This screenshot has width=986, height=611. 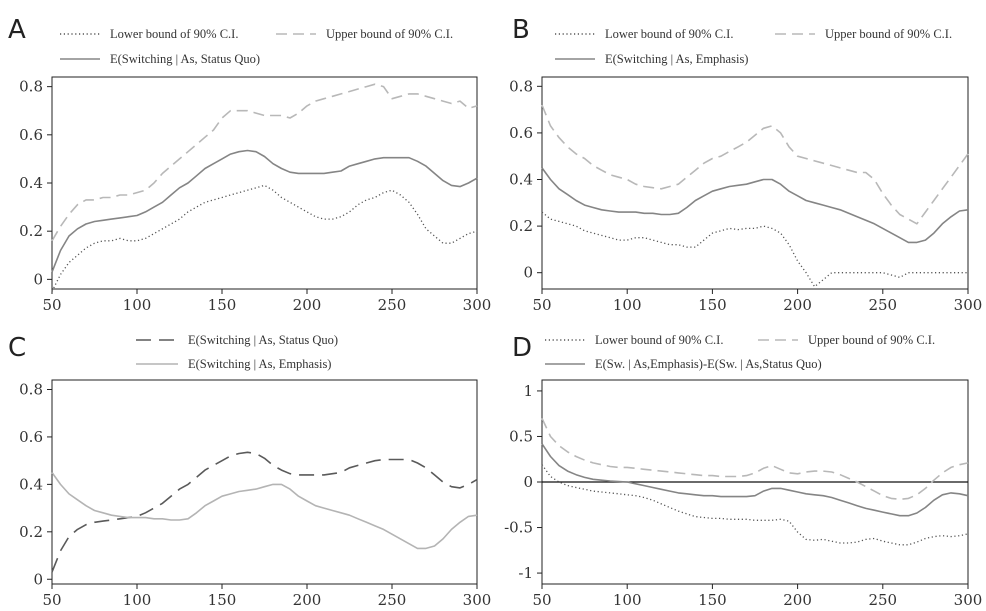 I want to click on y-tick-label: -1, so click(x=525, y=573).